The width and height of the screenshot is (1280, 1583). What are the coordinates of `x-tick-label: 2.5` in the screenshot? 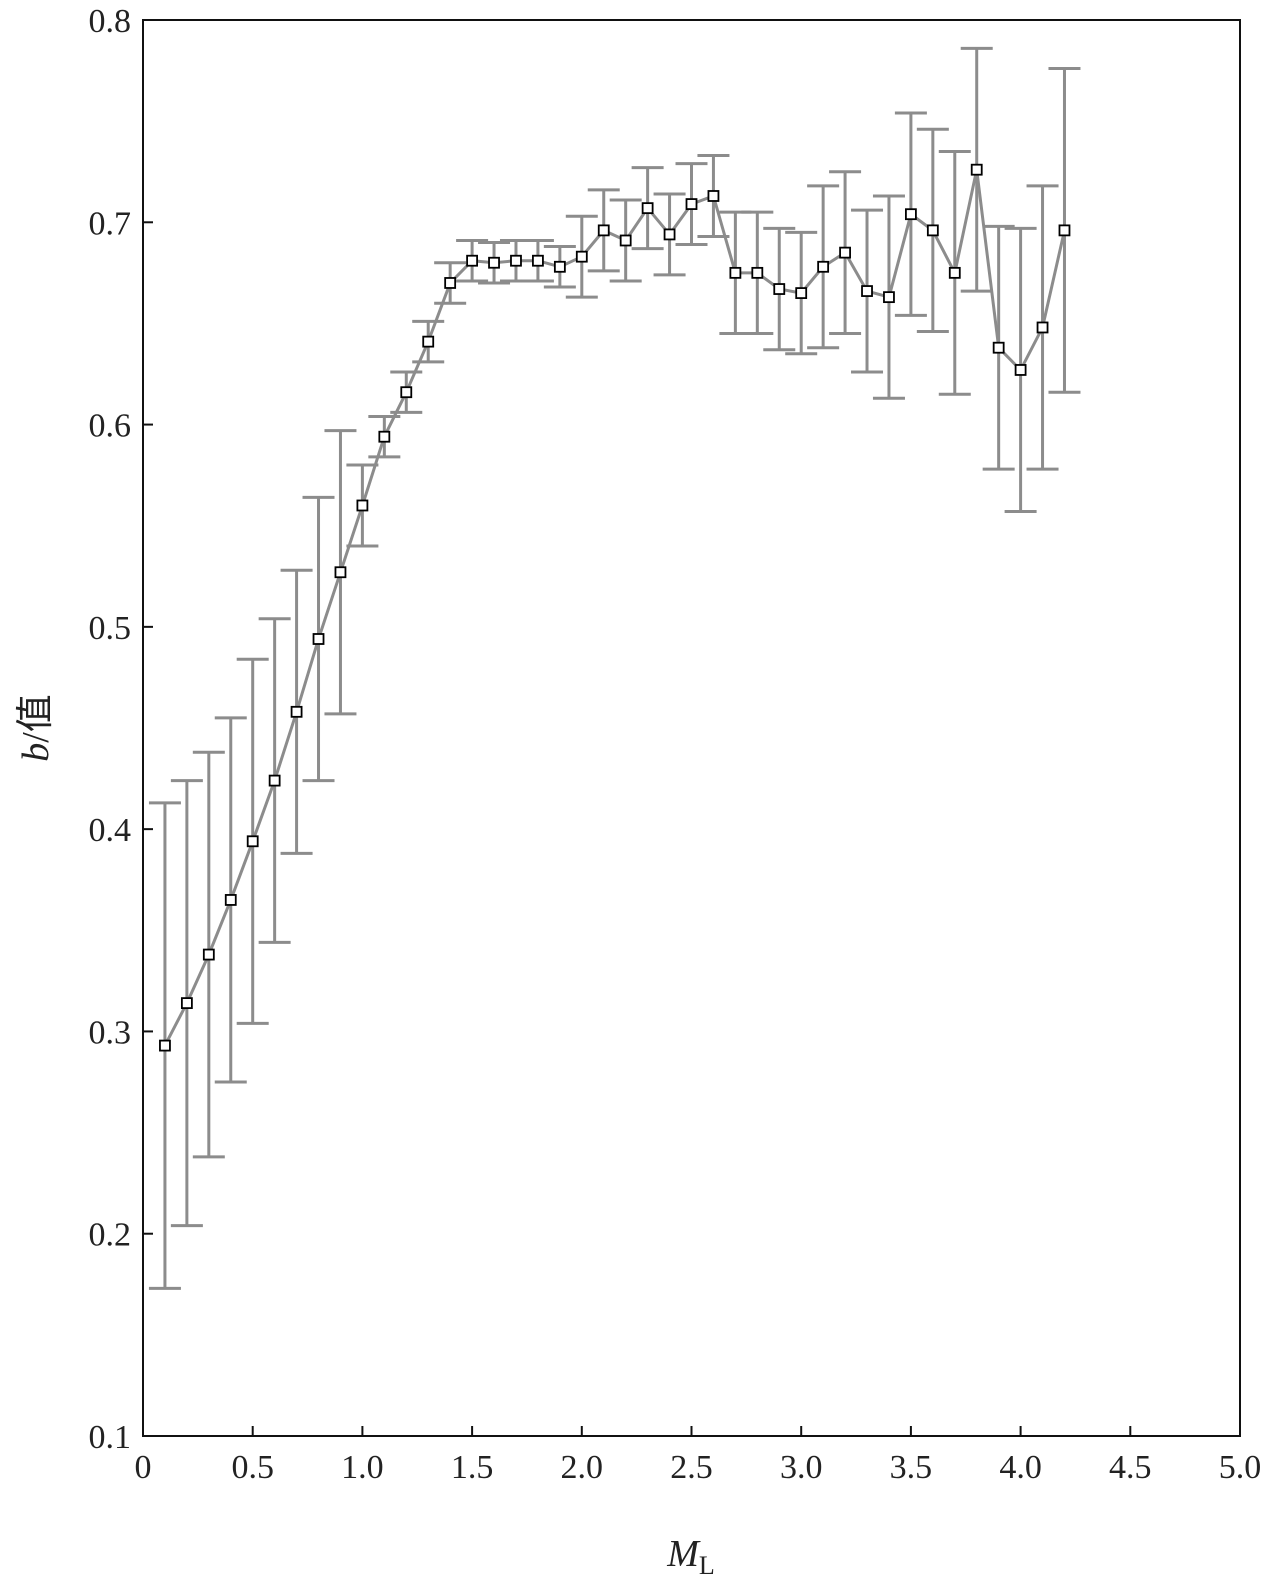 It's located at (691, 1467).